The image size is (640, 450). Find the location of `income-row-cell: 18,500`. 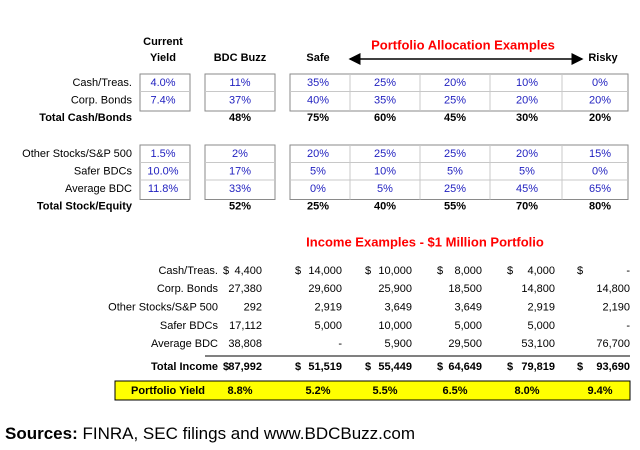

income-row-cell: 18,500 is located at coordinates (465, 289).